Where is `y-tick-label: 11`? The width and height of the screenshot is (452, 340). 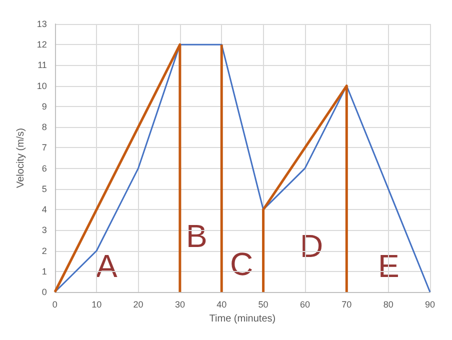
y-tick-label: 11 is located at coordinates (42, 65).